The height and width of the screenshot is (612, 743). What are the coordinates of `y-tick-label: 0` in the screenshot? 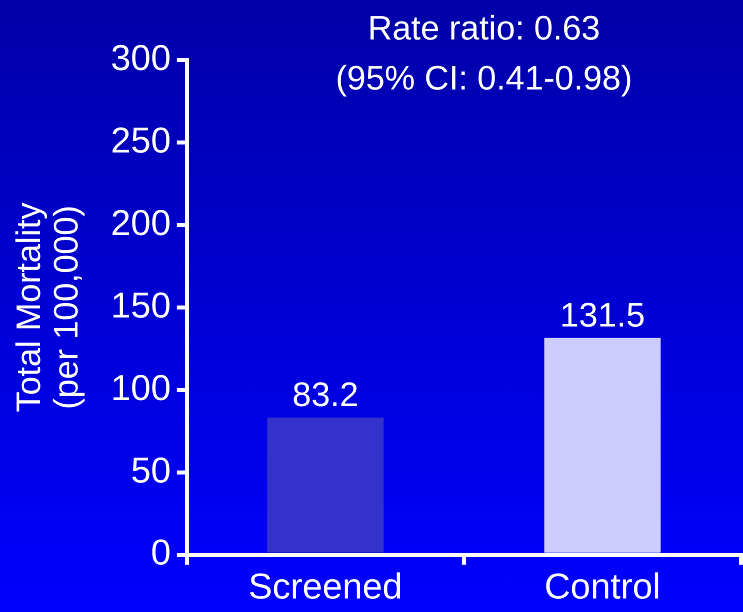 It's located at (160, 552).